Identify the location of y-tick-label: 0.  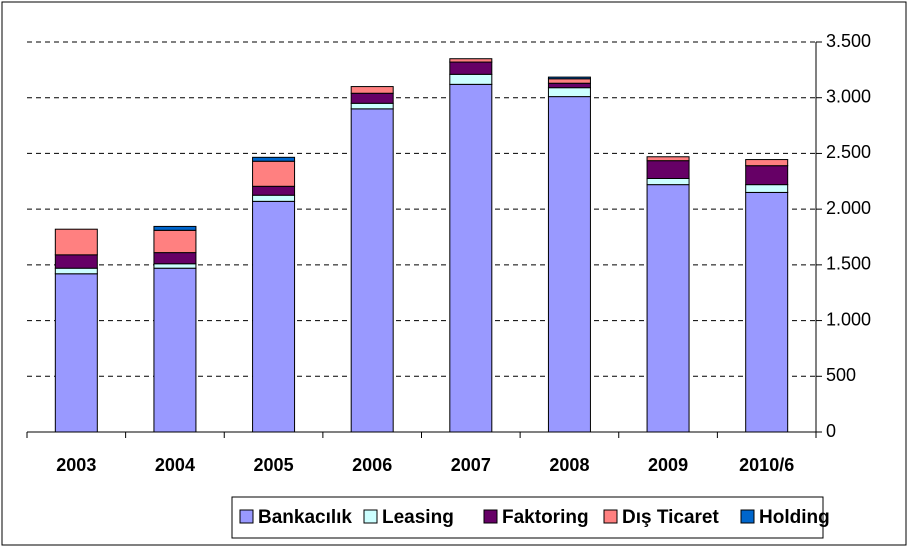
(831, 431).